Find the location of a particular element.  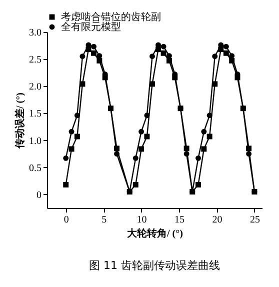

x-tick-label: 0 is located at coordinates (66, 220).